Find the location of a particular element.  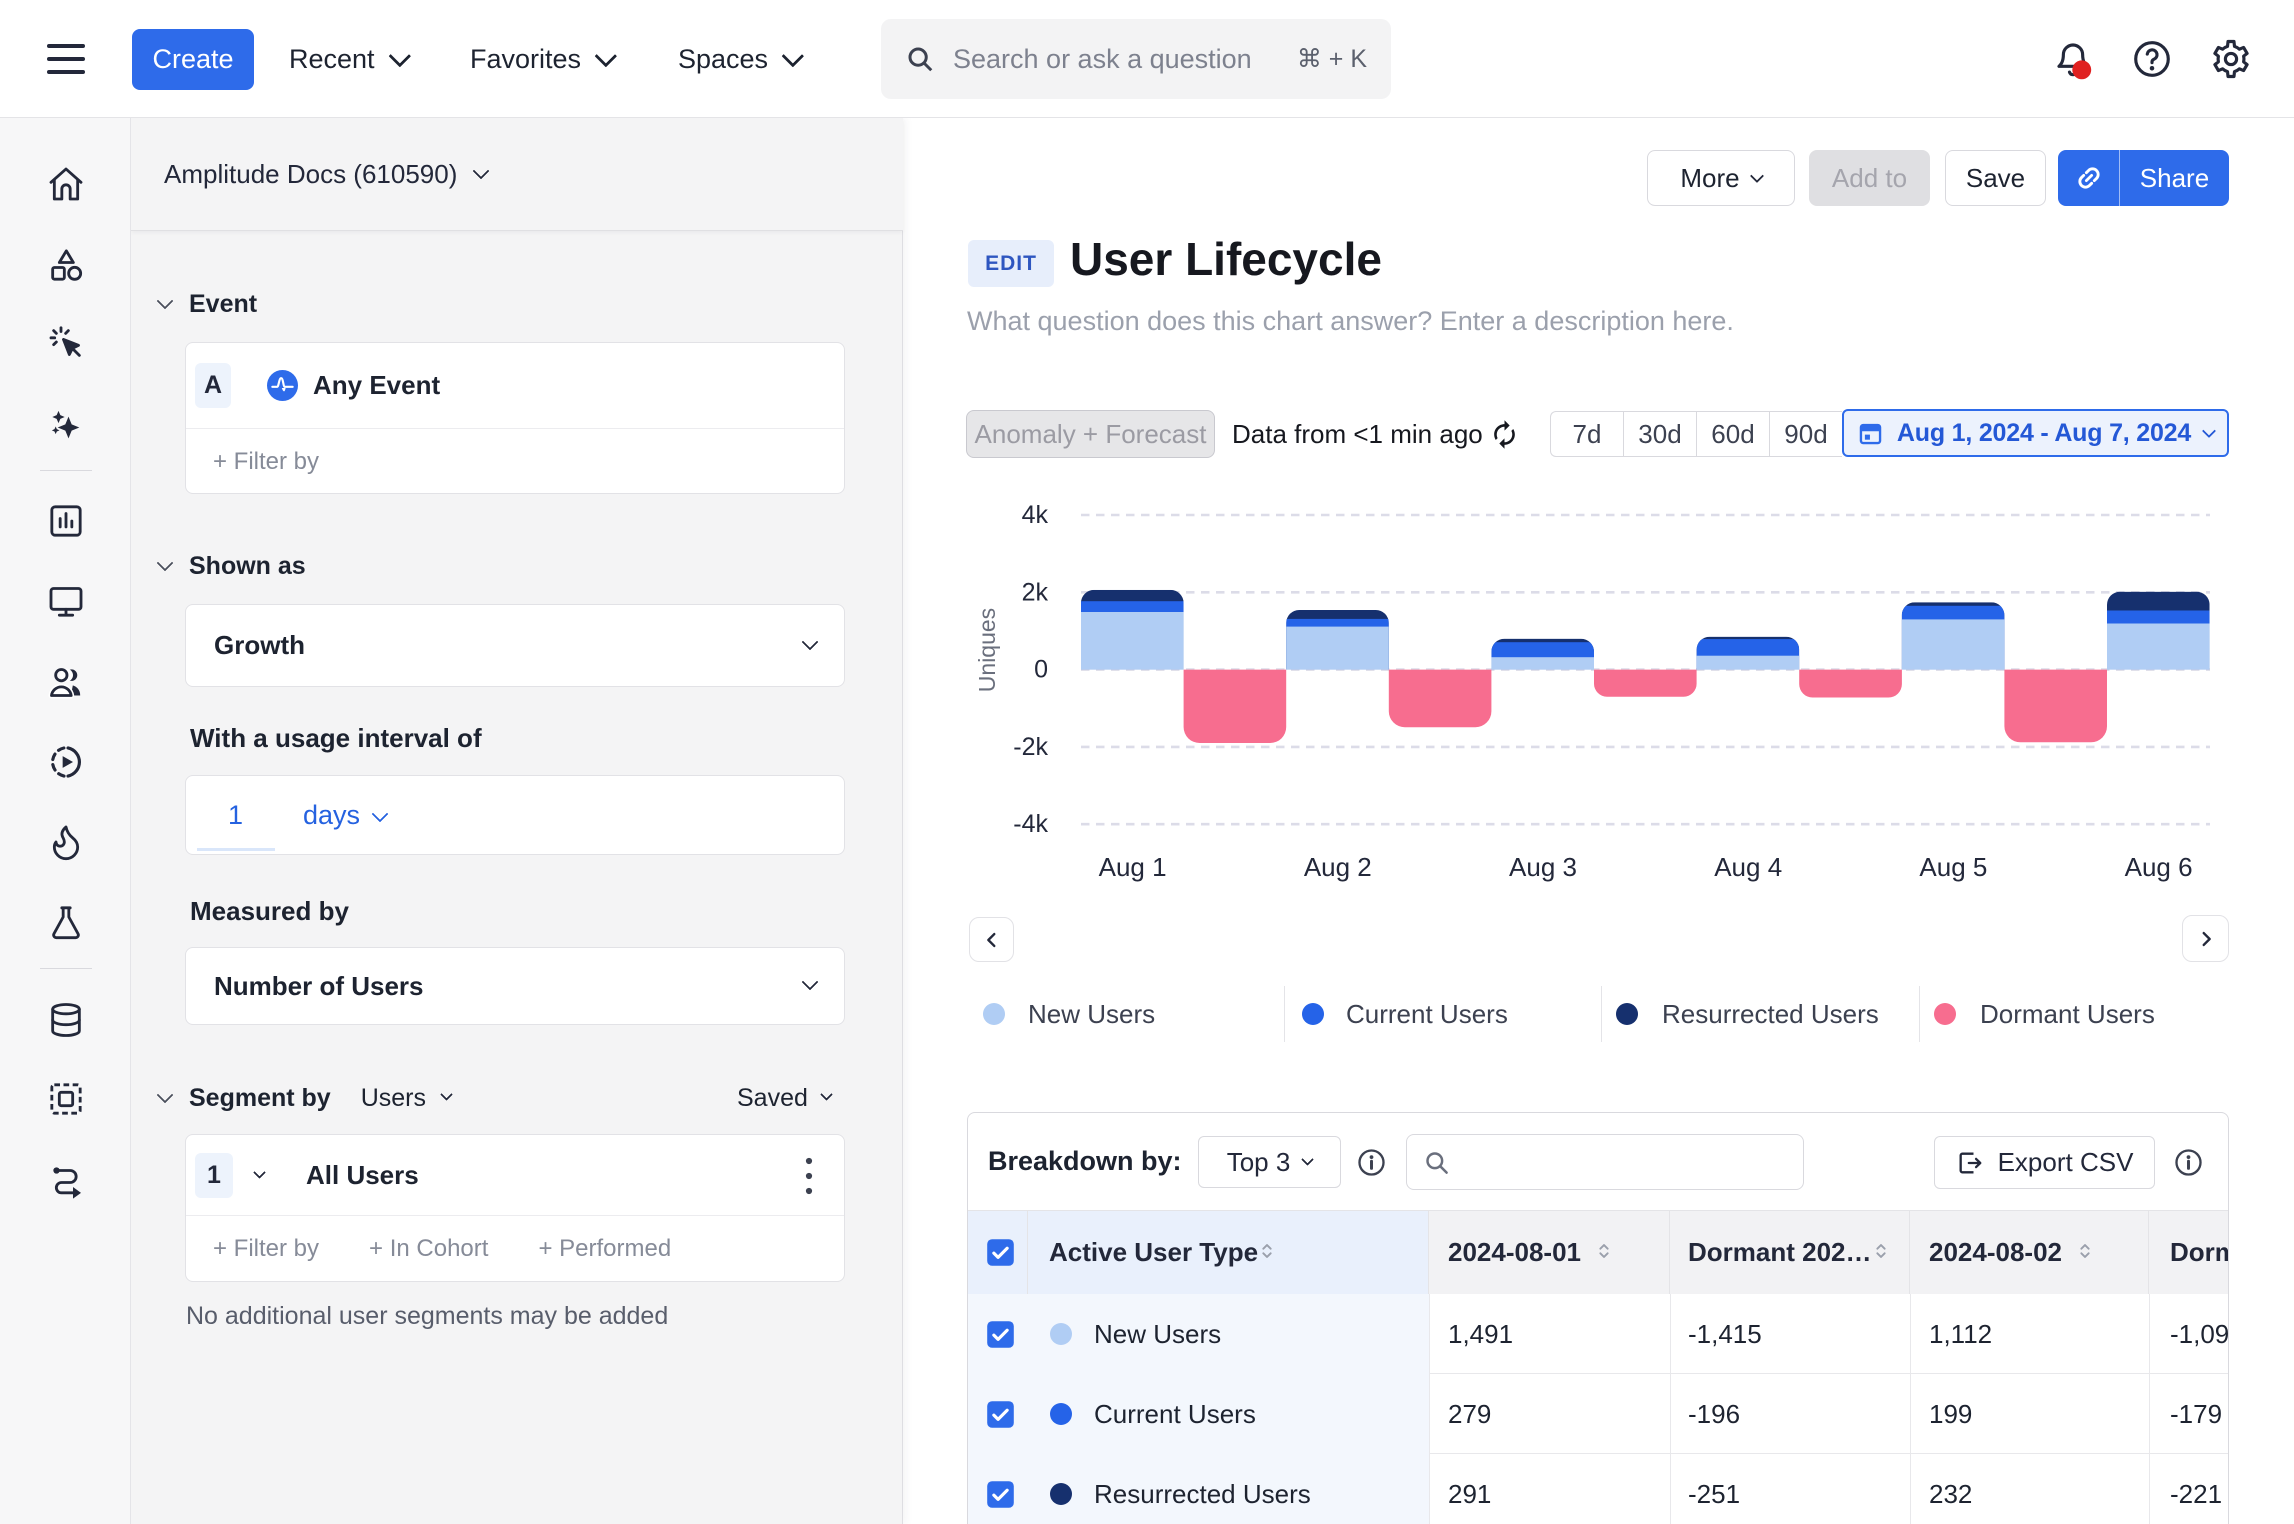

svg-text: 4k is located at coordinates (1035, 515).